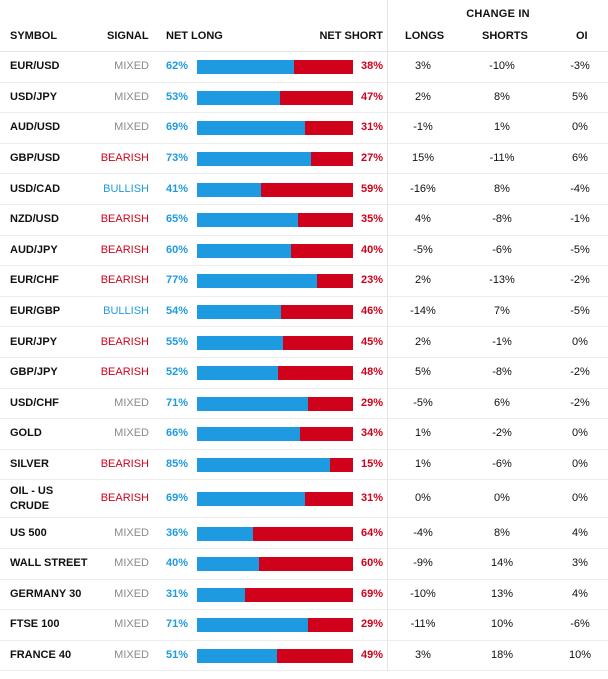 This screenshot has width=608, height=679. Describe the element at coordinates (304, 434) in the screenshot. I see `table-row: GOLD MIXED 66% 34% 1% -2% 0%` at that location.